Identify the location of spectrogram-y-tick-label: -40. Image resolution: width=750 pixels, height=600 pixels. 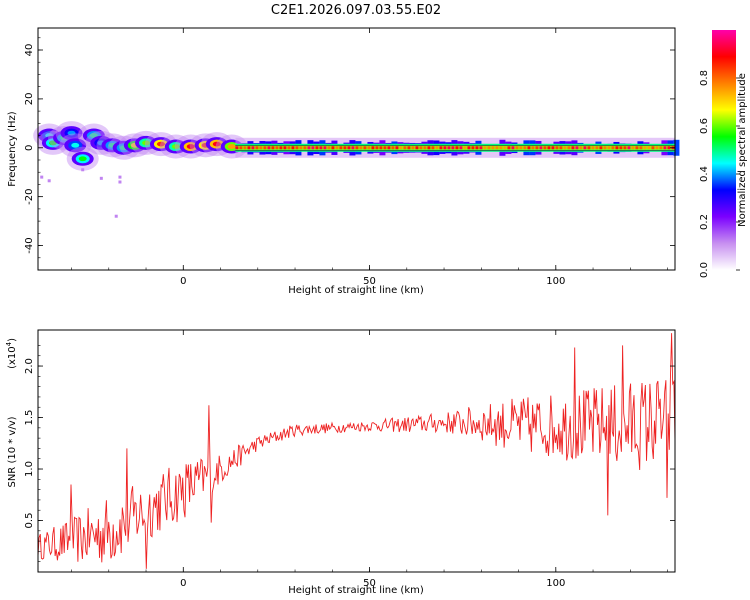
(29, 245).